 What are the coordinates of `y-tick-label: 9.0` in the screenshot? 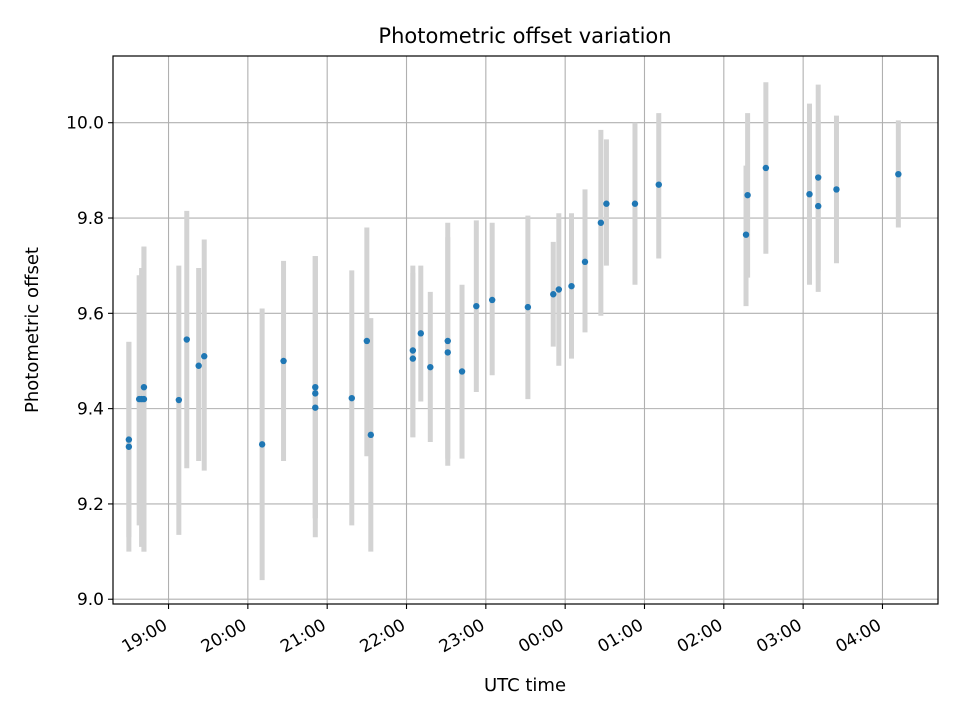 It's located at (90, 600).